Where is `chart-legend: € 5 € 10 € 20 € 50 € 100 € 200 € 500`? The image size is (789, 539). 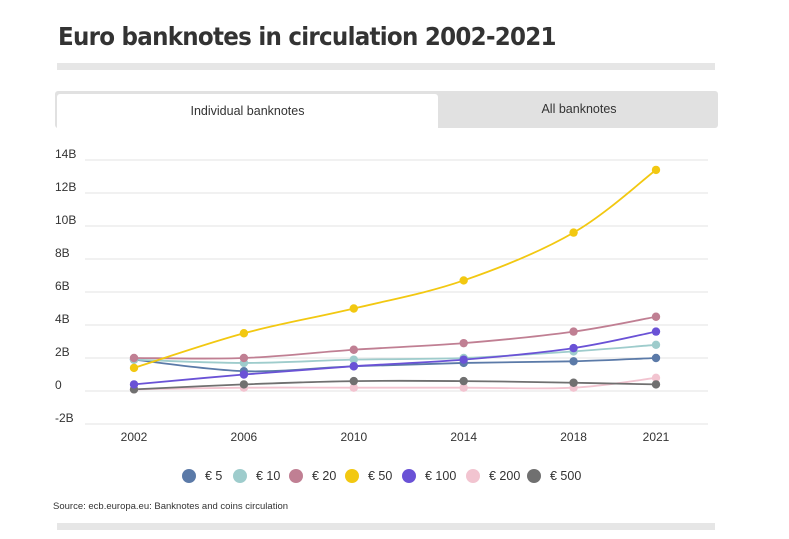
chart-legend: € 5 € 10 € 20 € 50 € 100 € 200 € 500 is located at coordinates (394, 476).